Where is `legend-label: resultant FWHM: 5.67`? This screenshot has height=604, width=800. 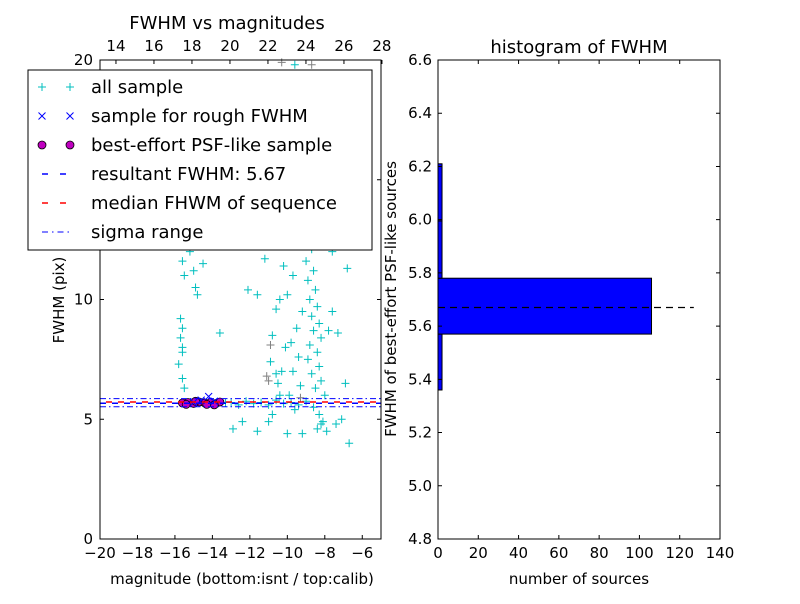
legend-label: resultant FWHM: 5.67 is located at coordinates (188, 174).